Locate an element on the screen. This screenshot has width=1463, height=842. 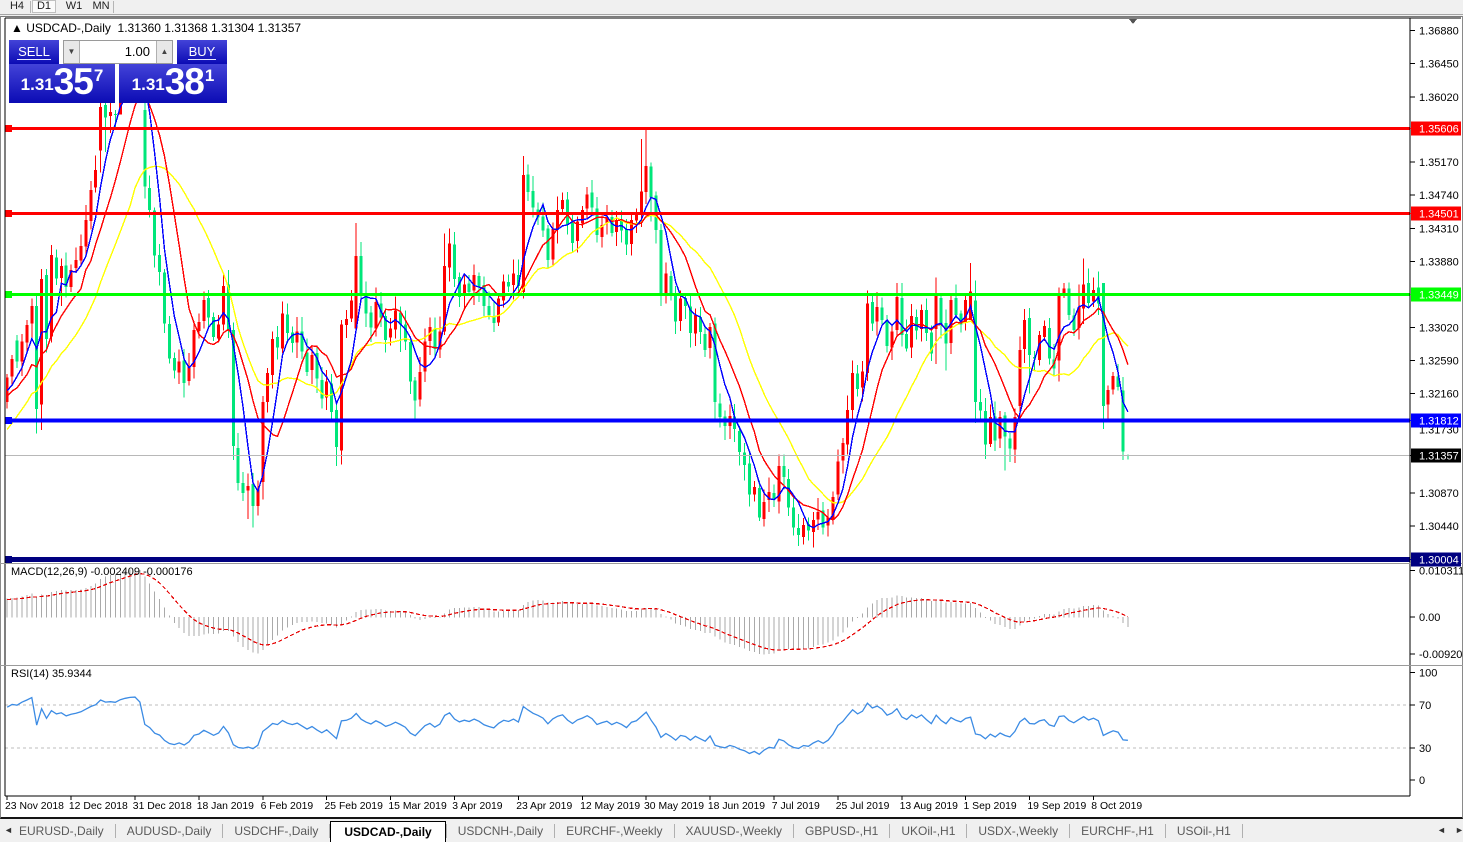
svg-text: 15 Mar 2019 is located at coordinates (417, 806).